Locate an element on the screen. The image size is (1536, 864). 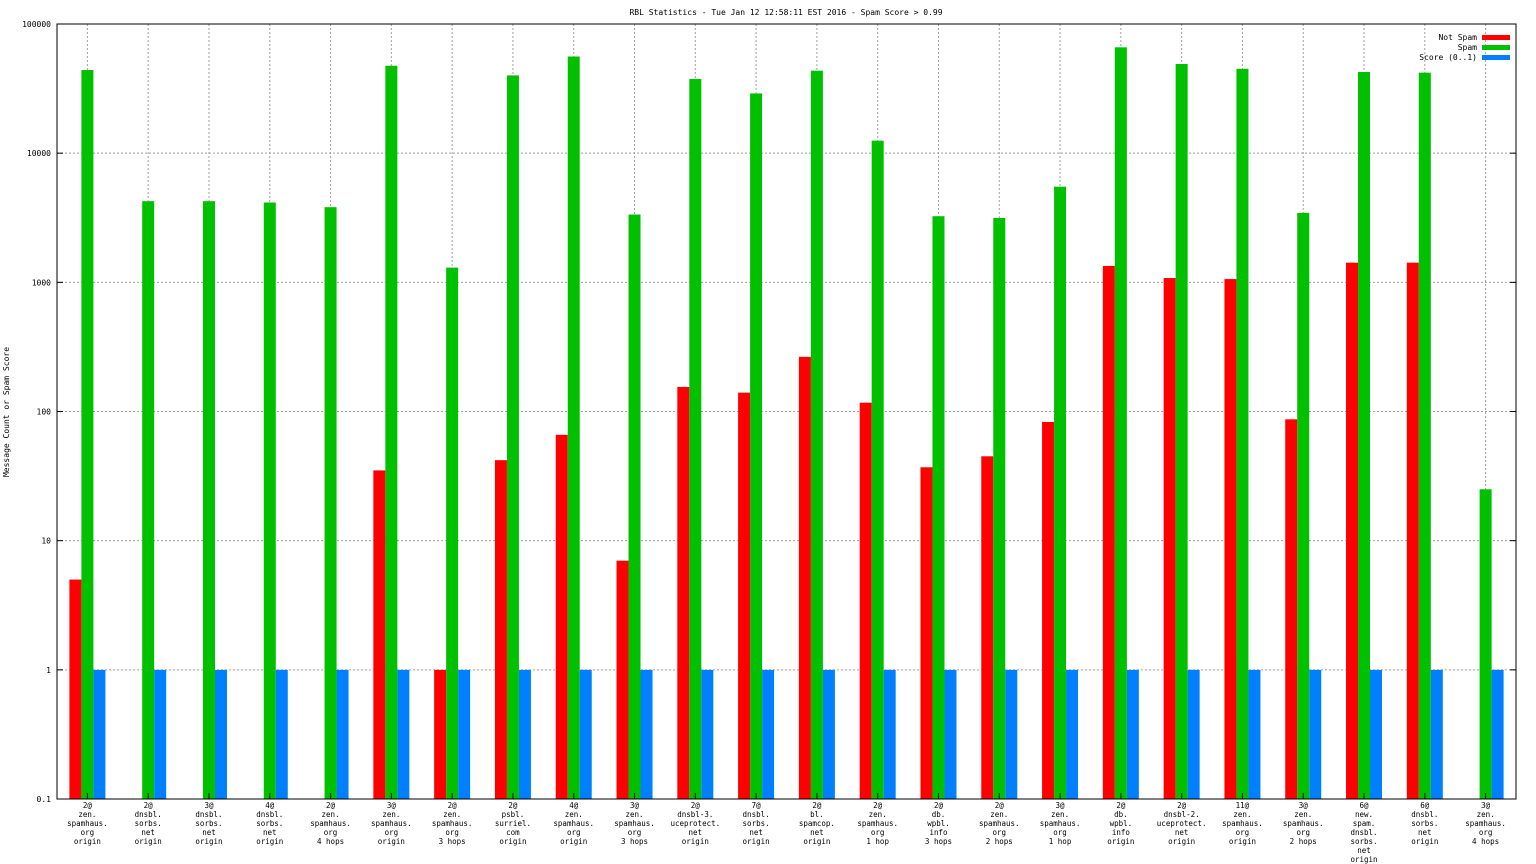
x-tick-label: 3@ zen. spamhaus. org 3 hops is located at coordinates (634, 823).